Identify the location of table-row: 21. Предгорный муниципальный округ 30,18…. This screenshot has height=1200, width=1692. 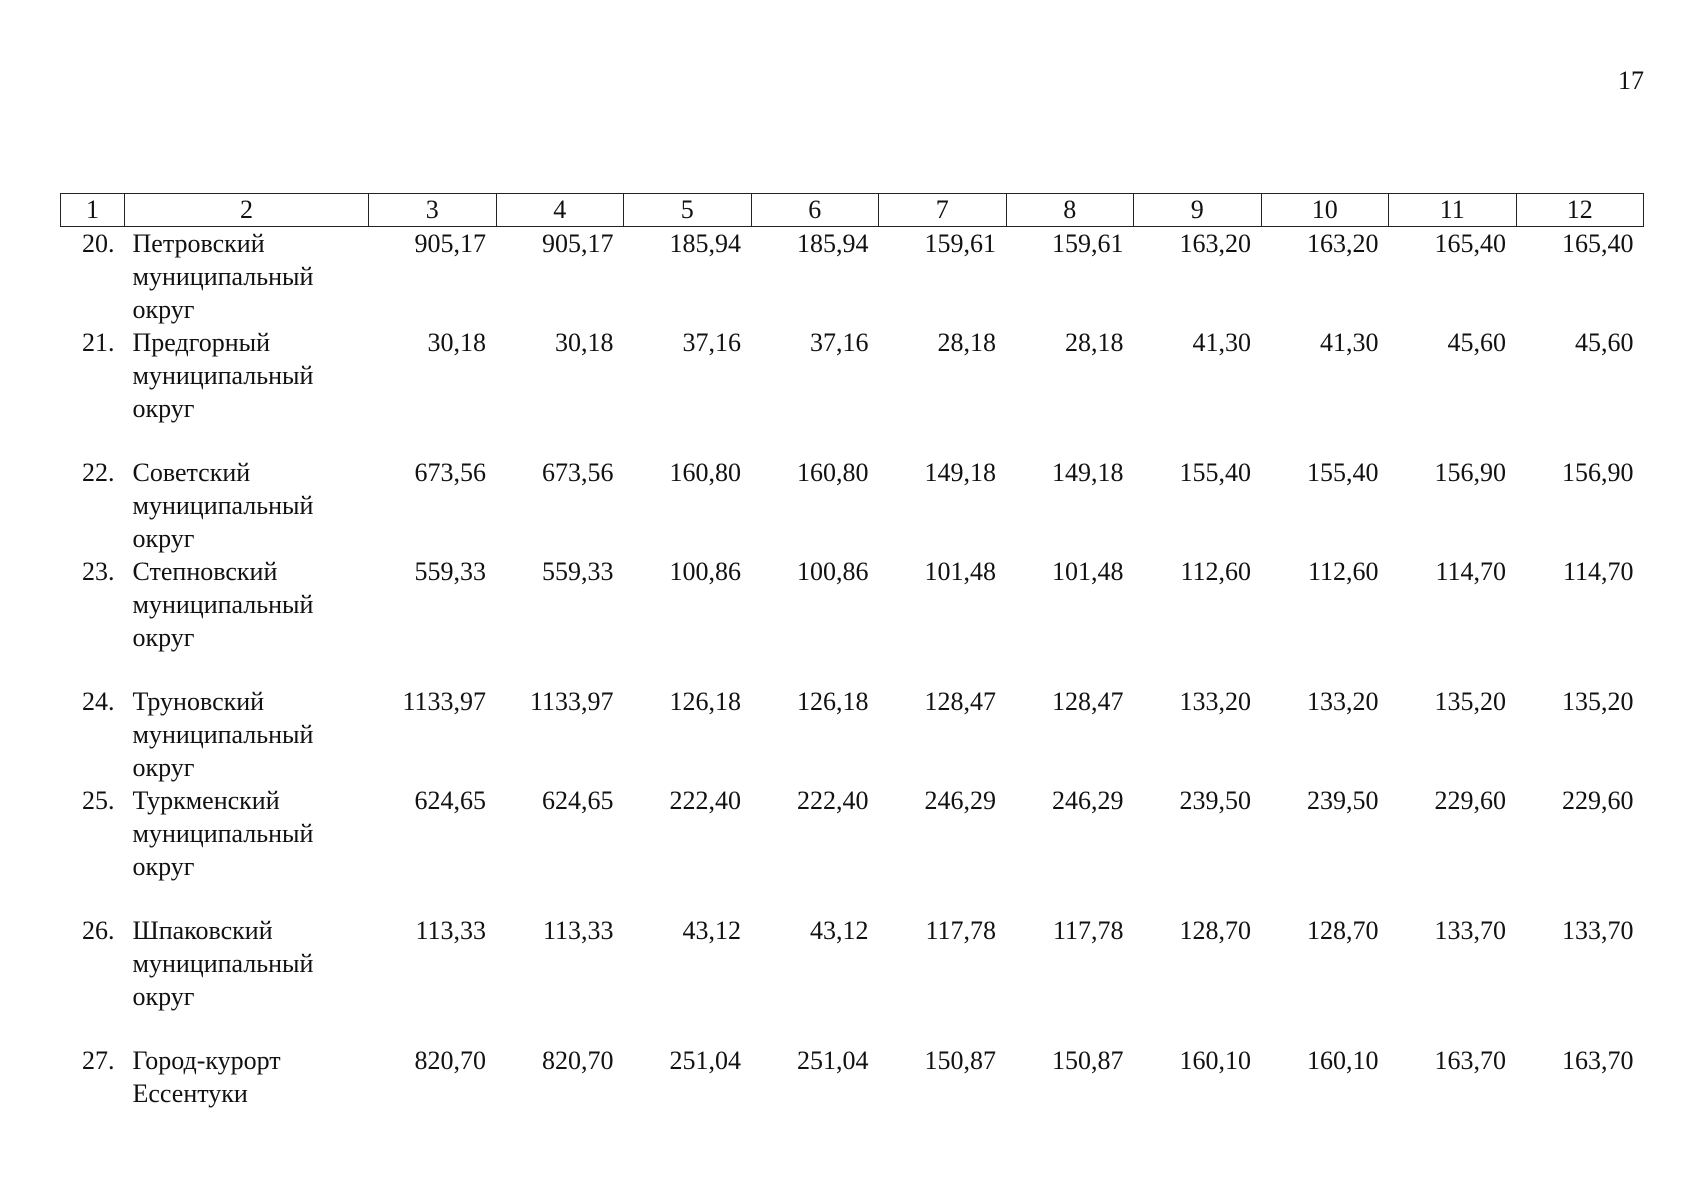
(852, 391).